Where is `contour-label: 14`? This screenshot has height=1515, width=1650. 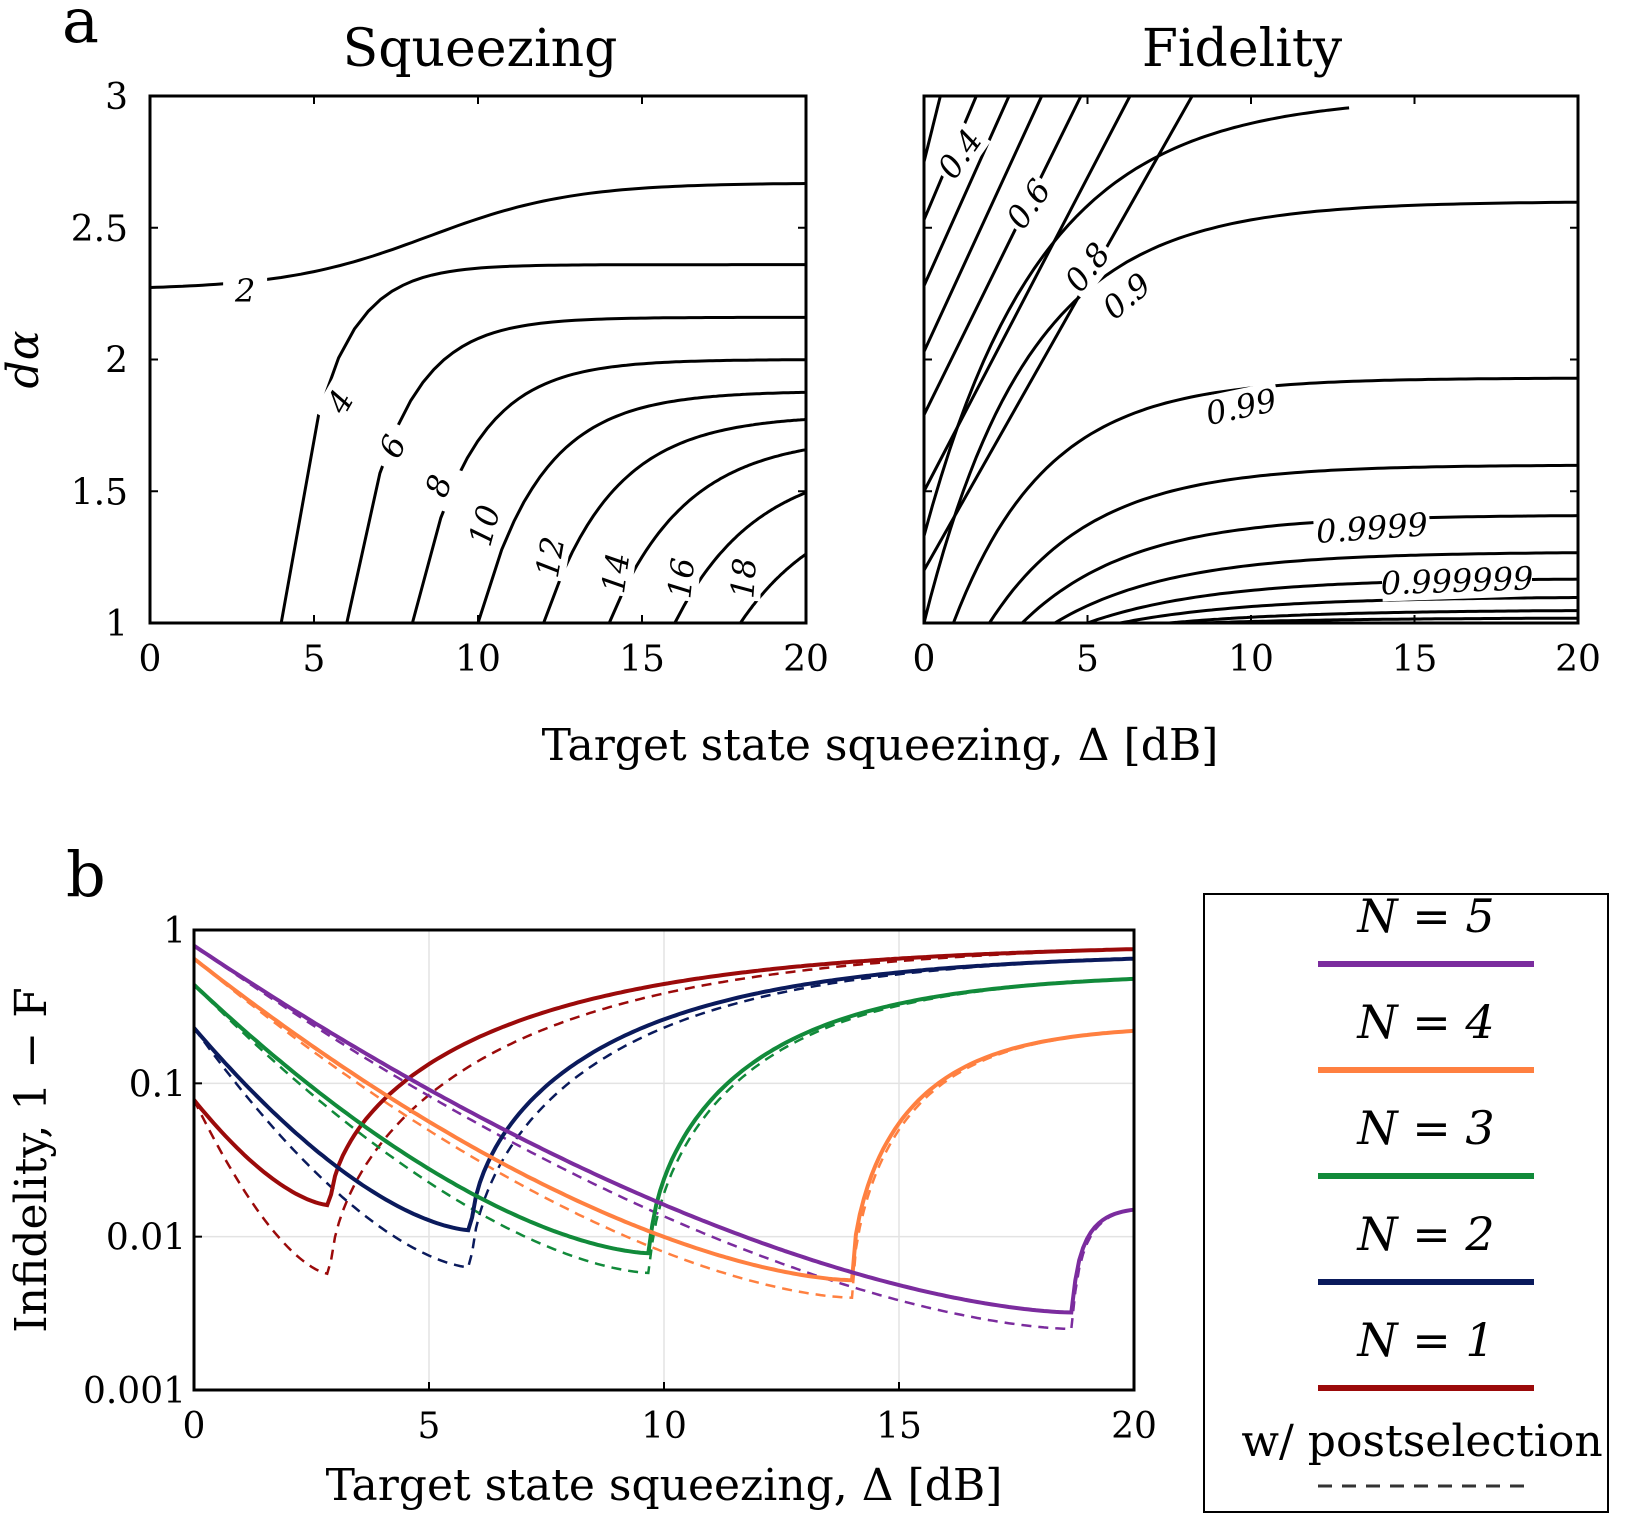
contour-label: 14 is located at coordinates (615, 573).